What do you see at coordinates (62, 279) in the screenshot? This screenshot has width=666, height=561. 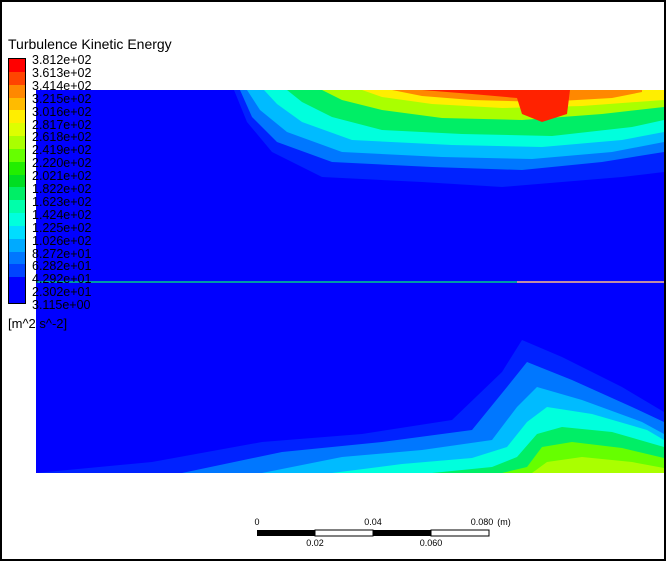 I see `legend-label: 4.292e+01` at bounding box center [62, 279].